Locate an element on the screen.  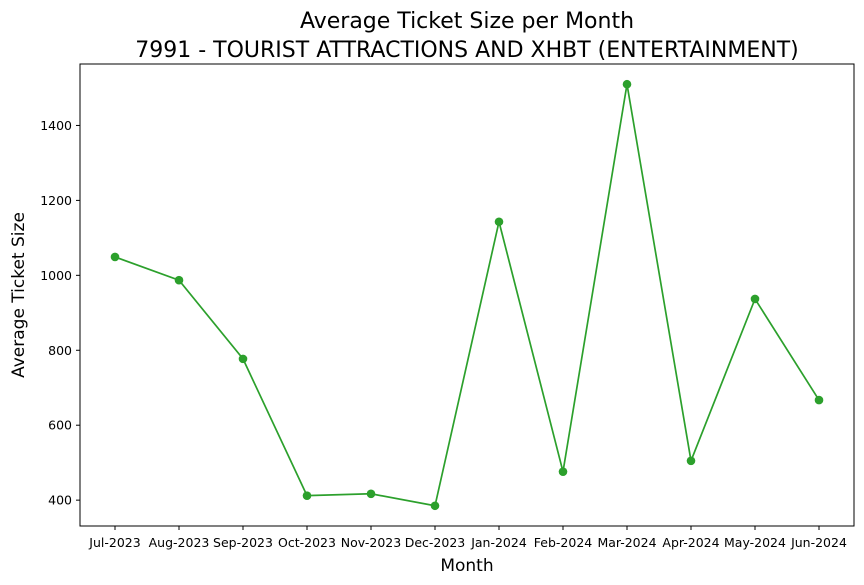
x-tick-label: Sep-2023 is located at coordinates (243, 542).